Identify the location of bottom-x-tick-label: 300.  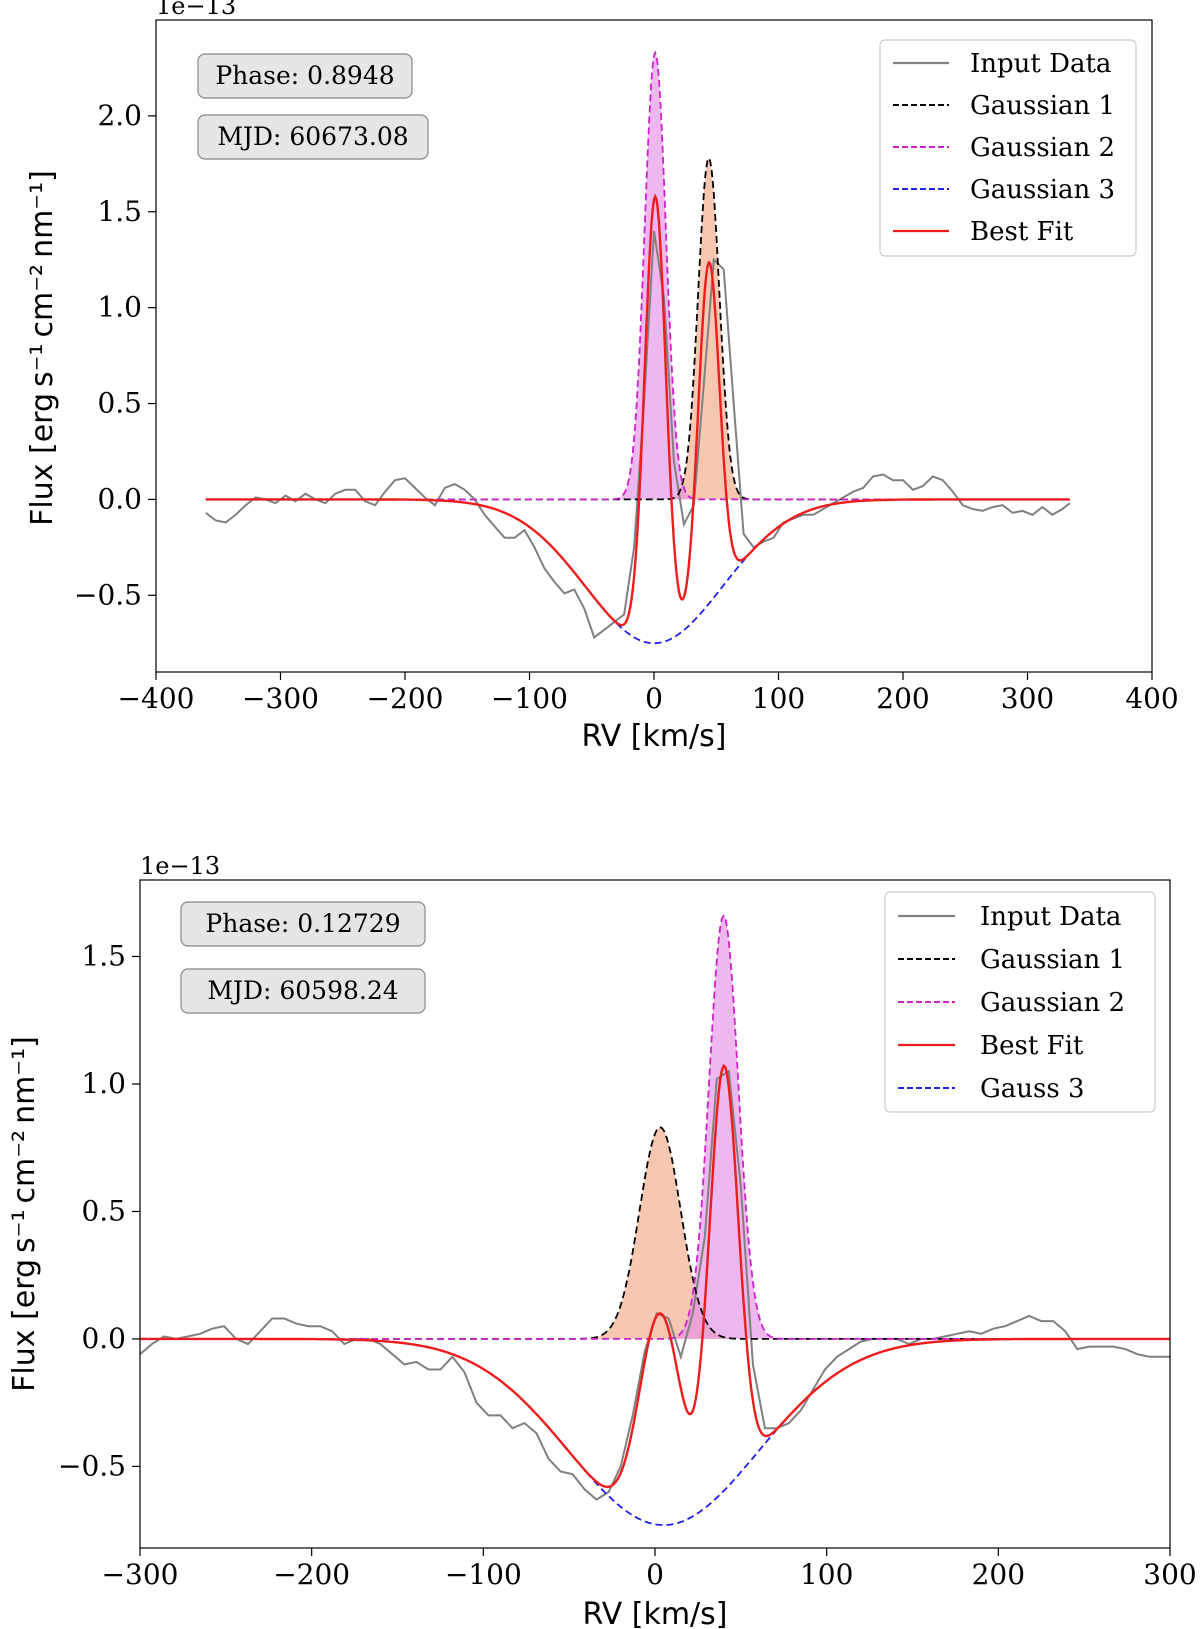
(1169, 1574).